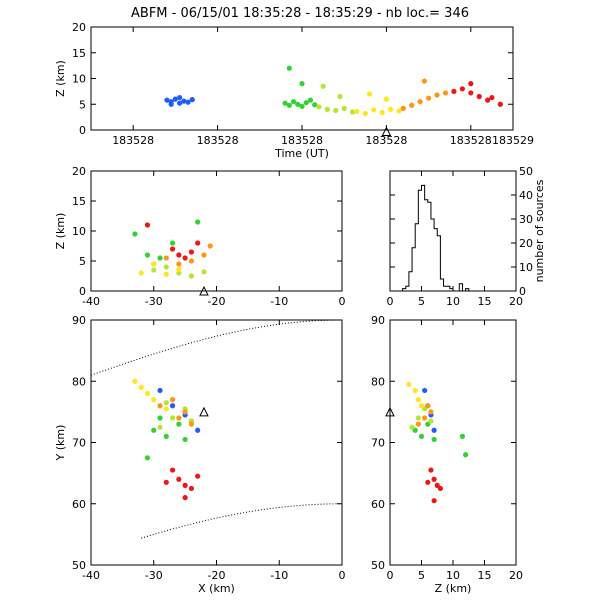 The width and height of the screenshot is (600, 600). I want to click on time_height-ytick-label: 20, so click(79, 27).